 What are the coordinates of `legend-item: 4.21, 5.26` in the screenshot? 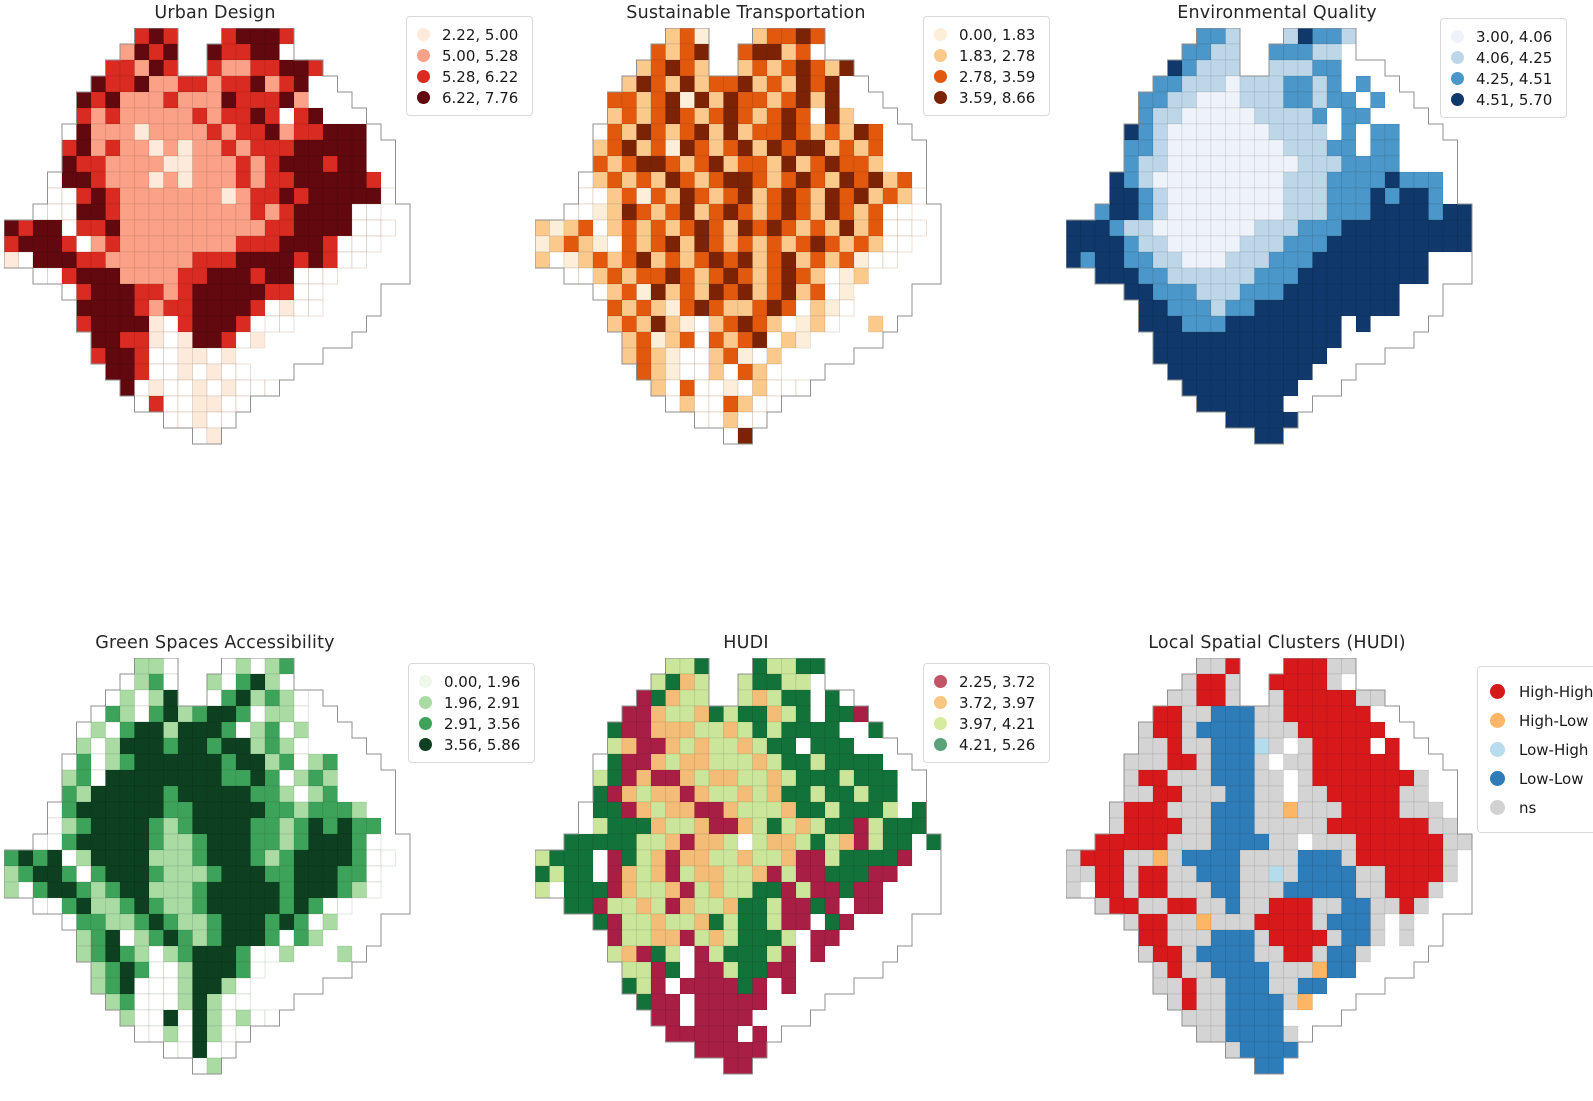 It's located at (984, 744).